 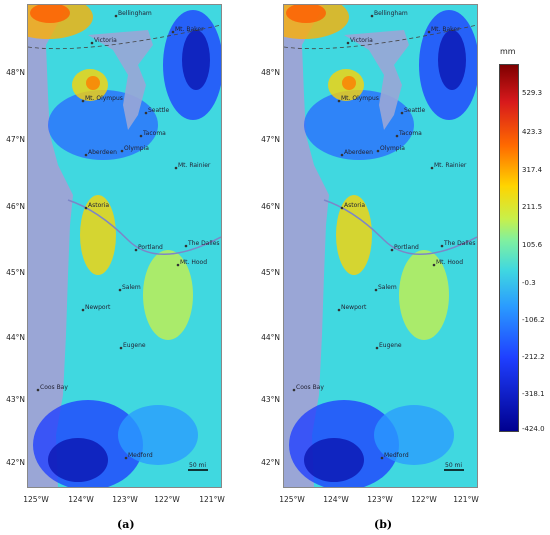 What do you see at coordinates (98, 307) in the screenshot?
I see `place-label: Newport` at bounding box center [98, 307].